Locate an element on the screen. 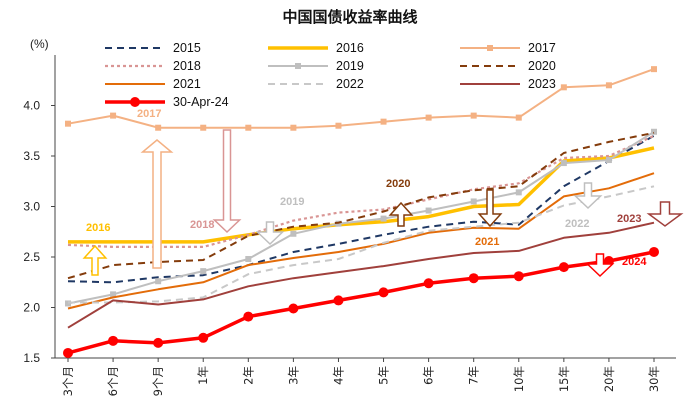  x-tick-label: 30年 is located at coordinates (654, 379).